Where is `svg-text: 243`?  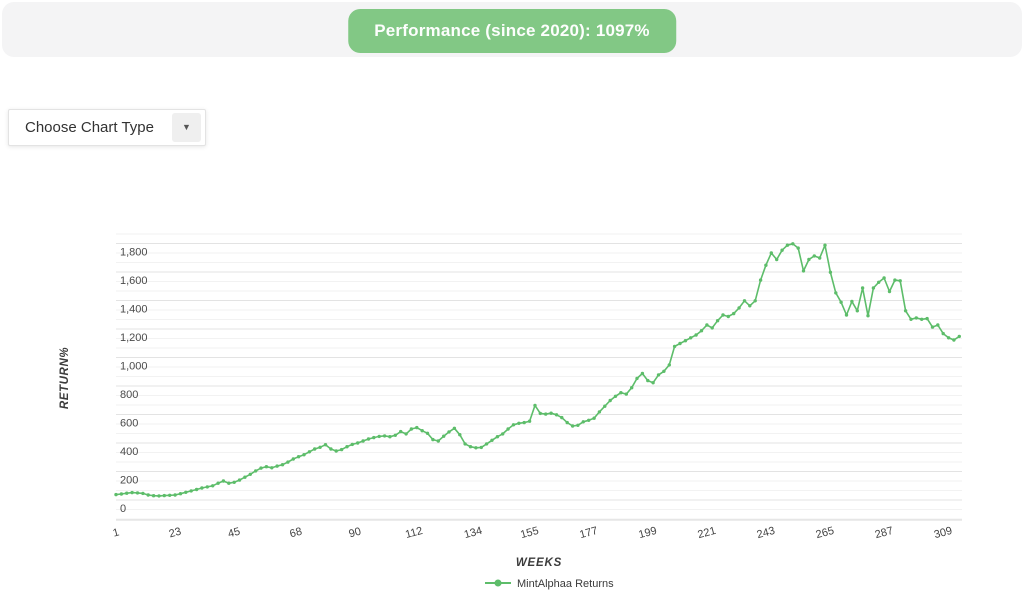
svg-text: 243 is located at coordinates (766, 533).